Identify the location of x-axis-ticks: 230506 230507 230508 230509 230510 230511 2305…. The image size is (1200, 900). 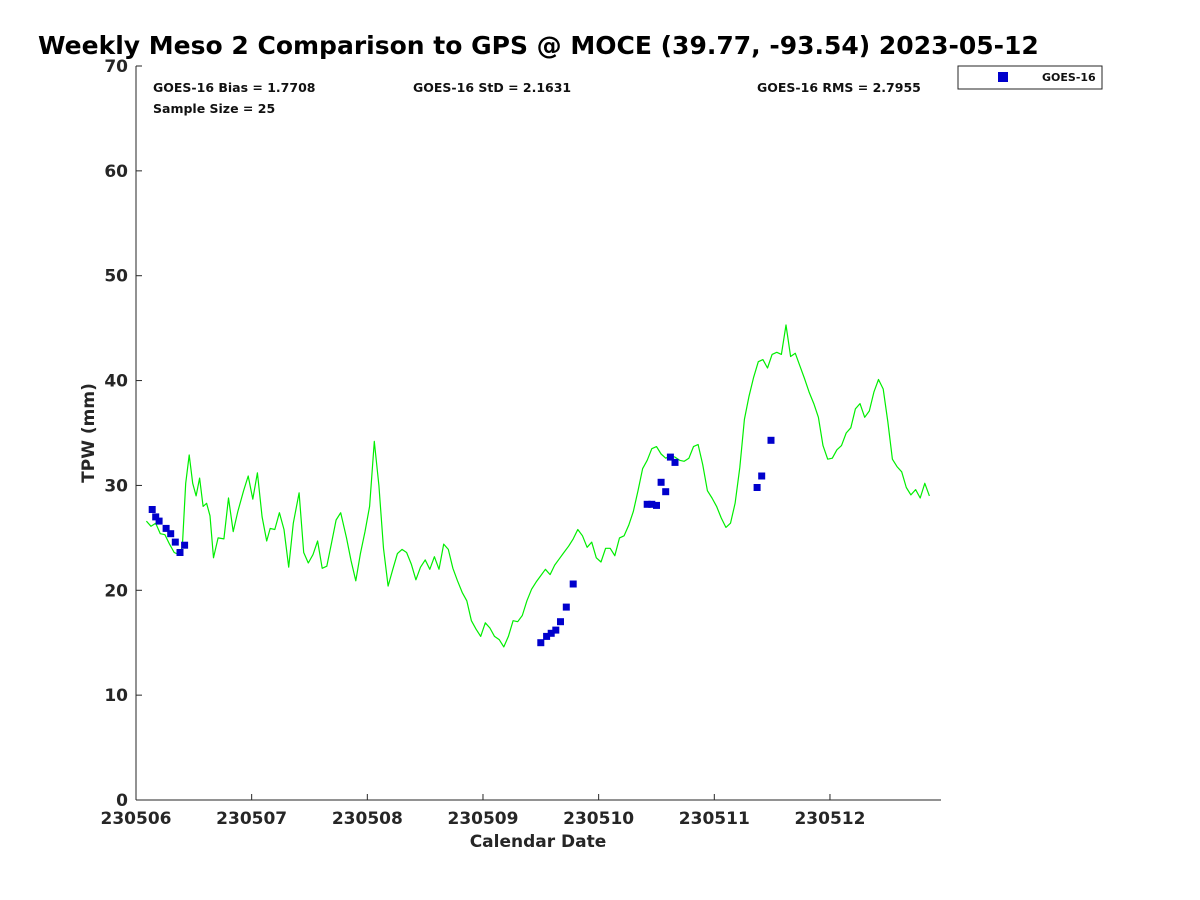
(483, 811).